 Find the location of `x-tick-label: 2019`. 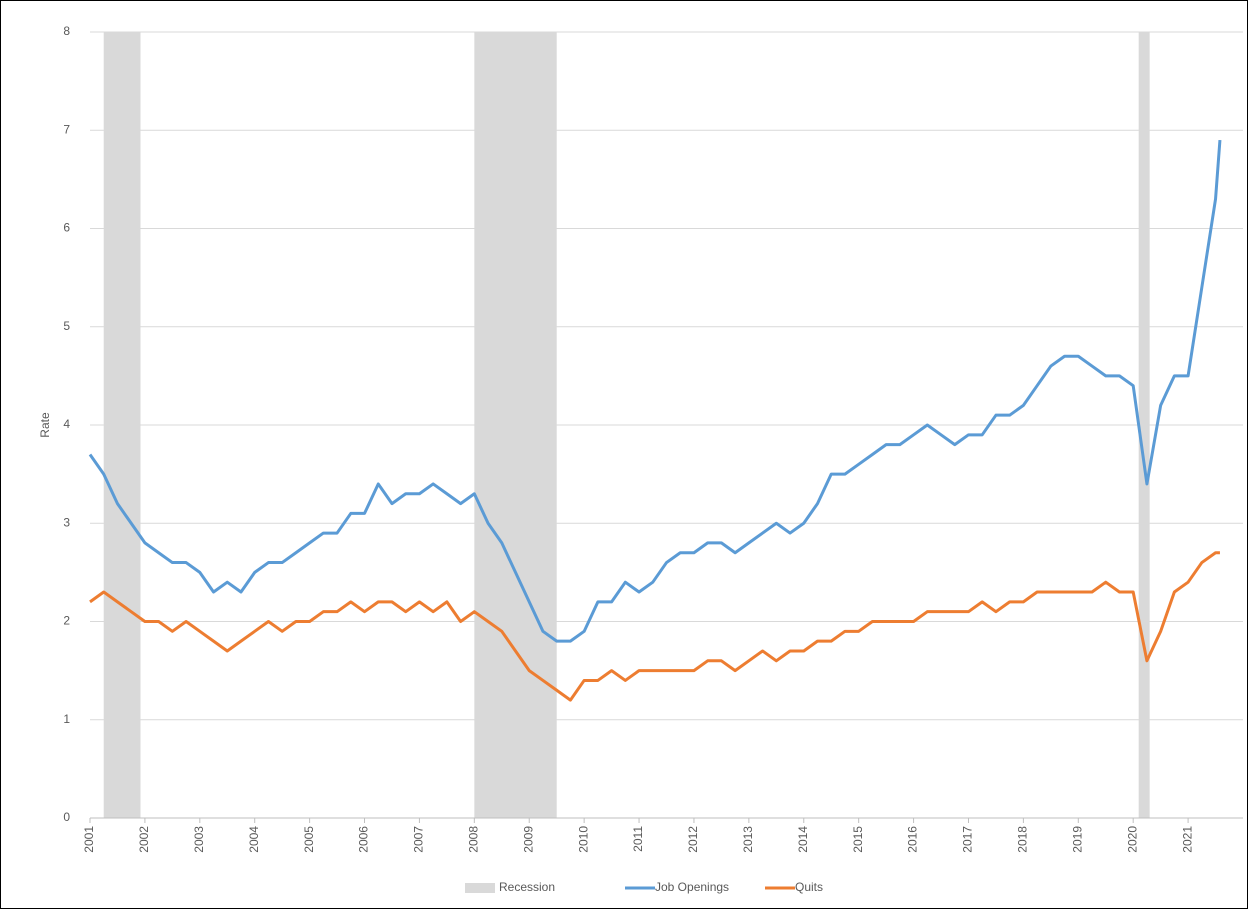

x-tick-label: 2019 is located at coordinates (1077, 839).